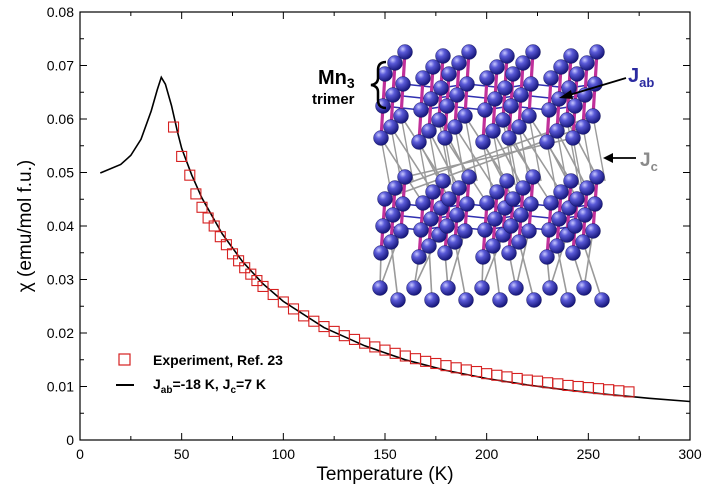 The image size is (713, 490). I want to click on trimer-brace, so click(378, 85).